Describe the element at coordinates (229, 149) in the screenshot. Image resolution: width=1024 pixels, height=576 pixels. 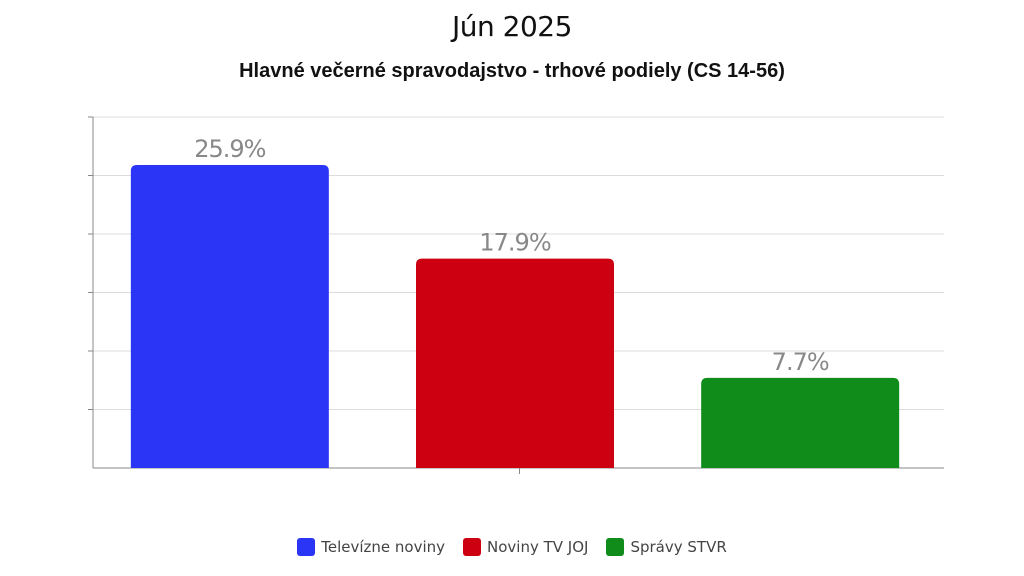
I see `data-label-1: 25.9%` at that location.